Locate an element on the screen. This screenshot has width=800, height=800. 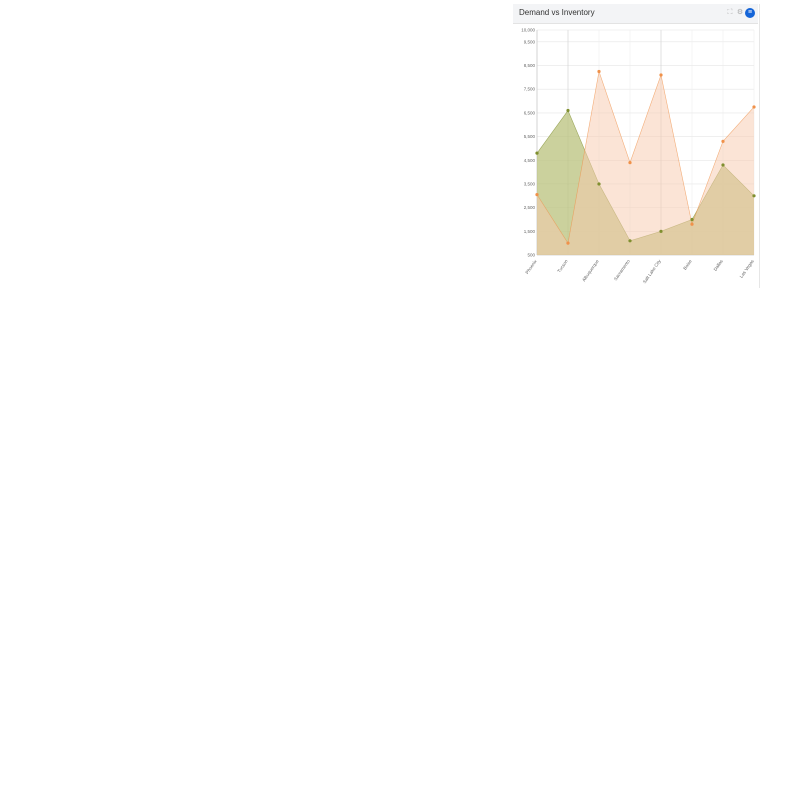
widget-header: Demand vs Inventory ⛶ ⚙ ≡ is located at coordinates (635, 14).